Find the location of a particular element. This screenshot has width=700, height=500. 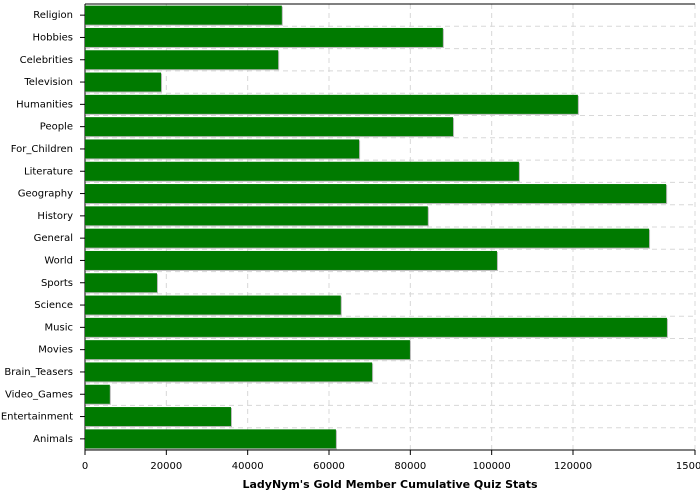

y-tick-label: Literature is located at coordinates (48, 171).